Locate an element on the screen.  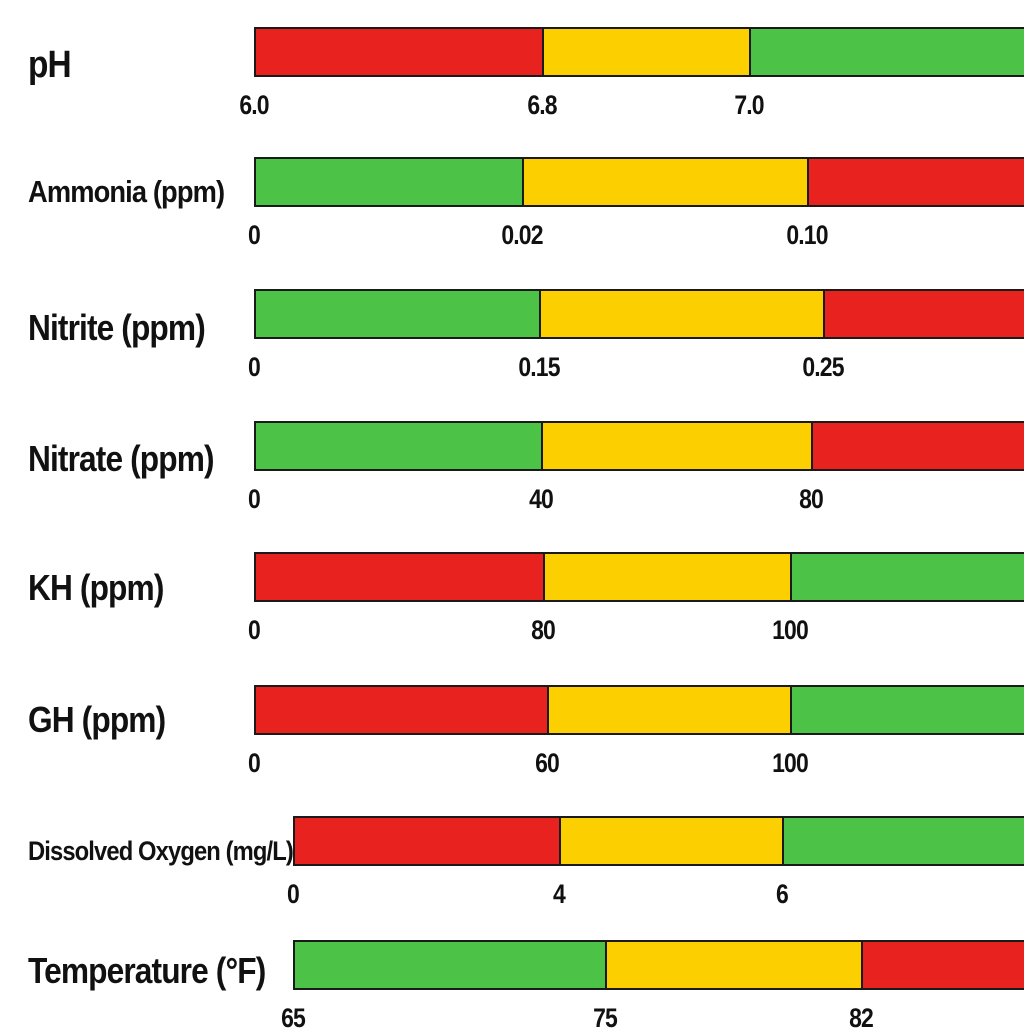
tick-label: 6.8 is located at coordinates (542, 105).